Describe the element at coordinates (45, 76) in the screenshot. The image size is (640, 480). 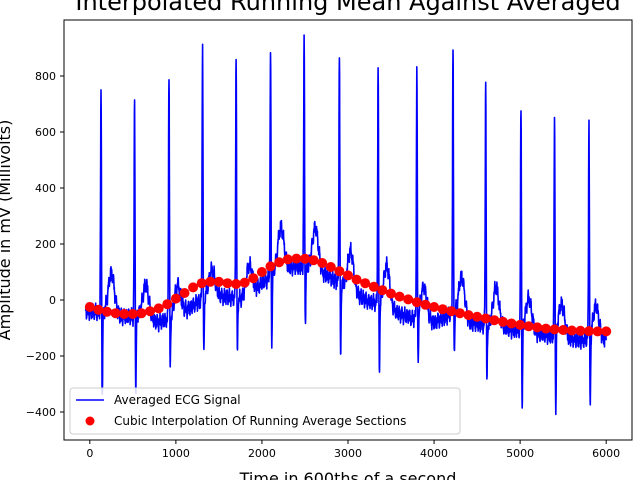
I see `y-tick-label: 800` at that location.